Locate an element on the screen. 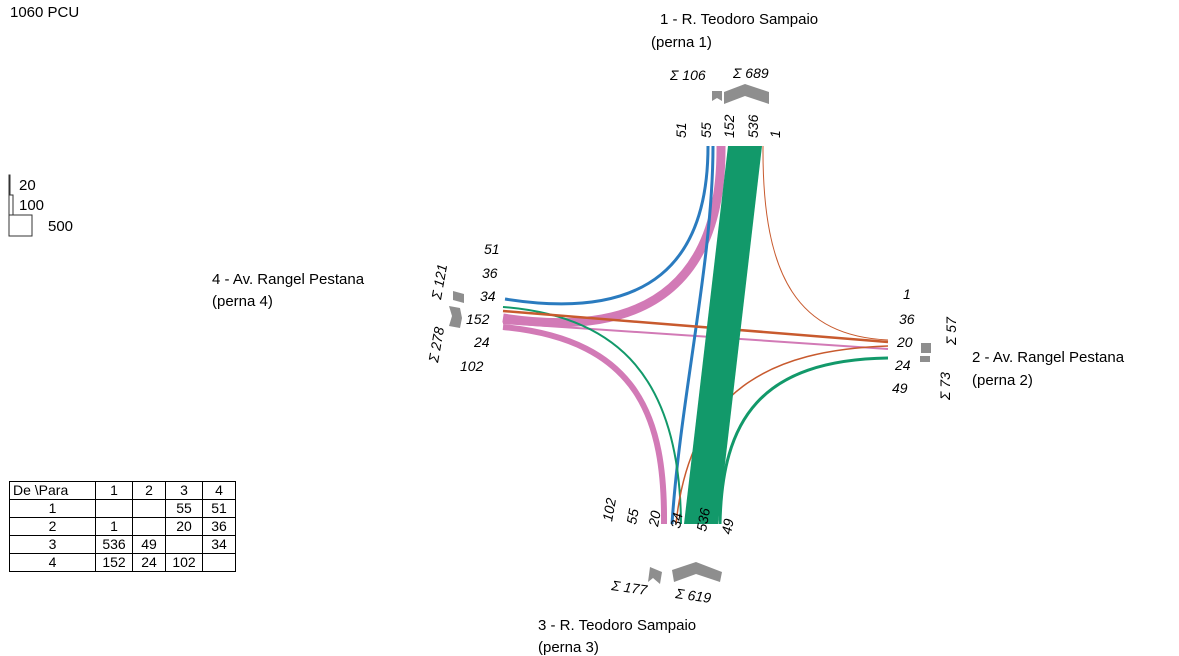 The width and height of the screenshot is (1179, 656). table-row: 4 152 24 102 is located at coordinates (122, 562).